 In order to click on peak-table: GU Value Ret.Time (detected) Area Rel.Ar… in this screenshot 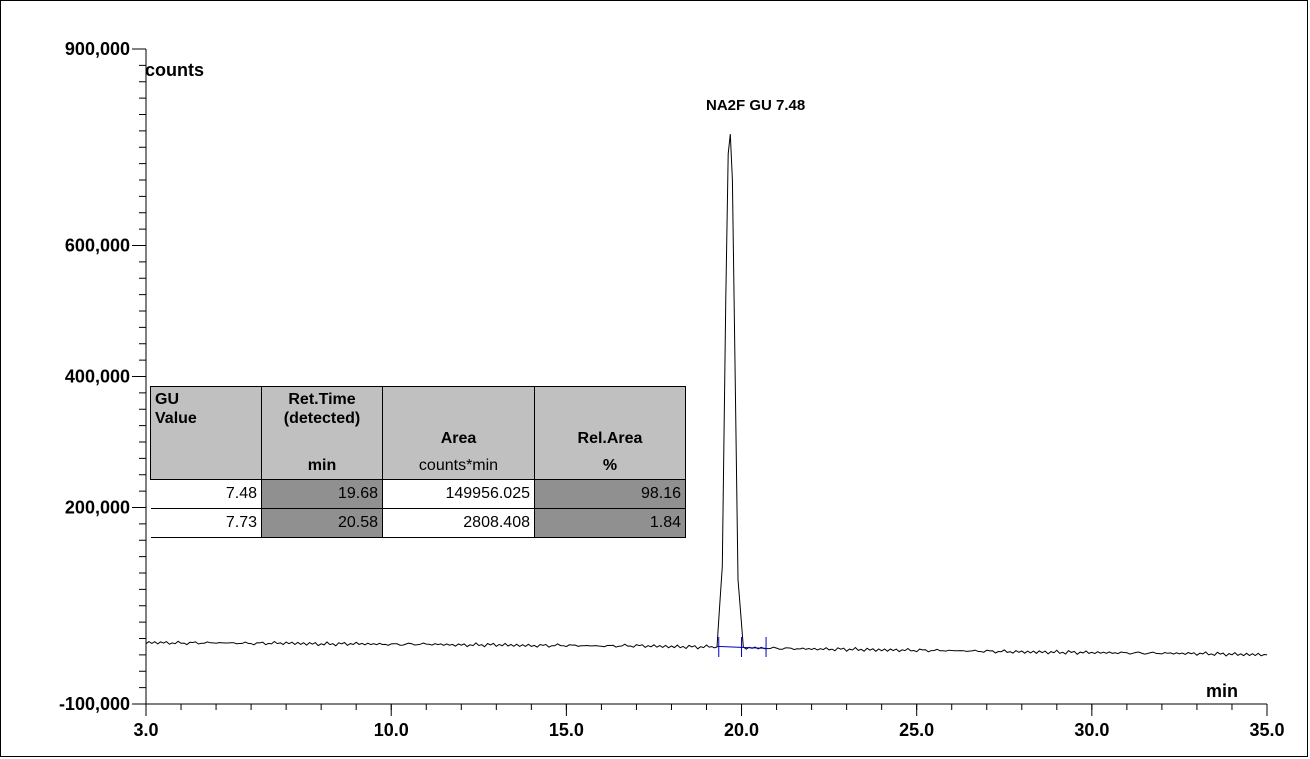, I will do `click(418, 462)`.